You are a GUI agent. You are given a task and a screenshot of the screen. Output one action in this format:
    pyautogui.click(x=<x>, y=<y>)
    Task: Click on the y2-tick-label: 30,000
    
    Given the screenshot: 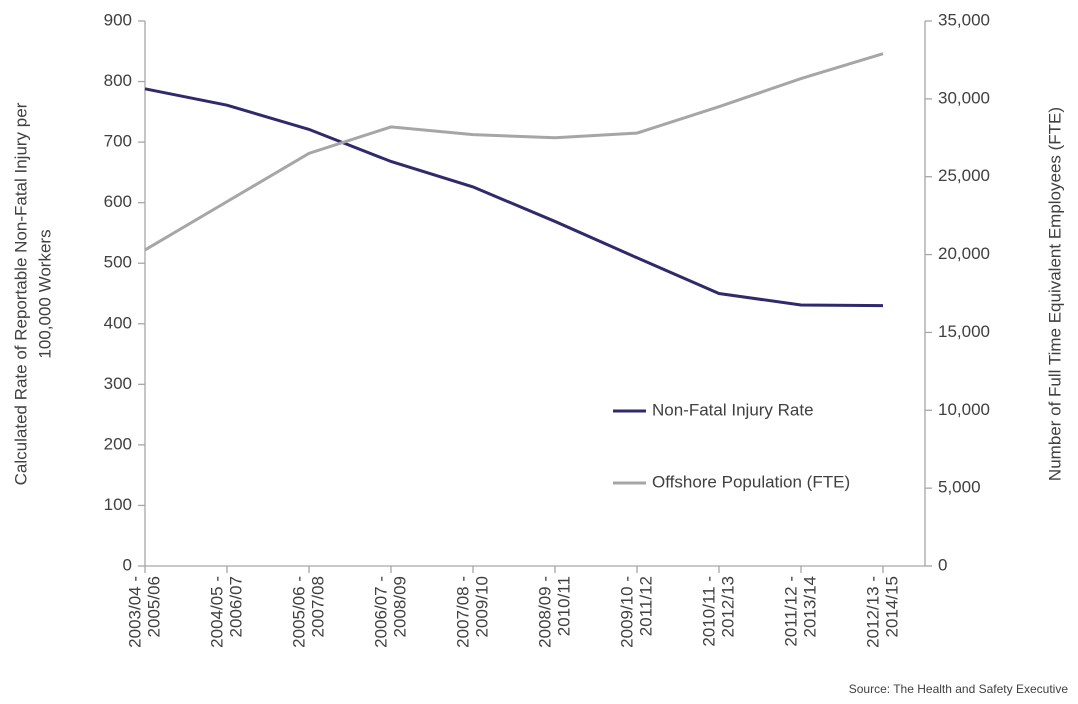 What is the action you would take?
    pyautogui.click(x=964, y=97)
    